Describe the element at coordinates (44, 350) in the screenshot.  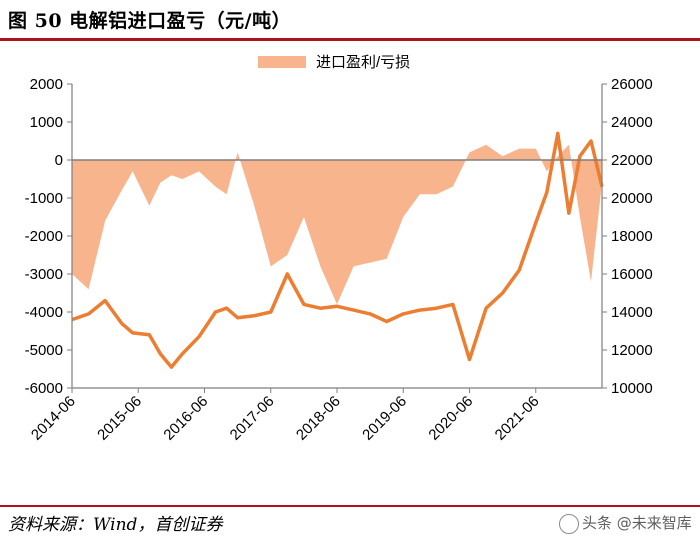
I see `left-tick-label: -5000` at that location.